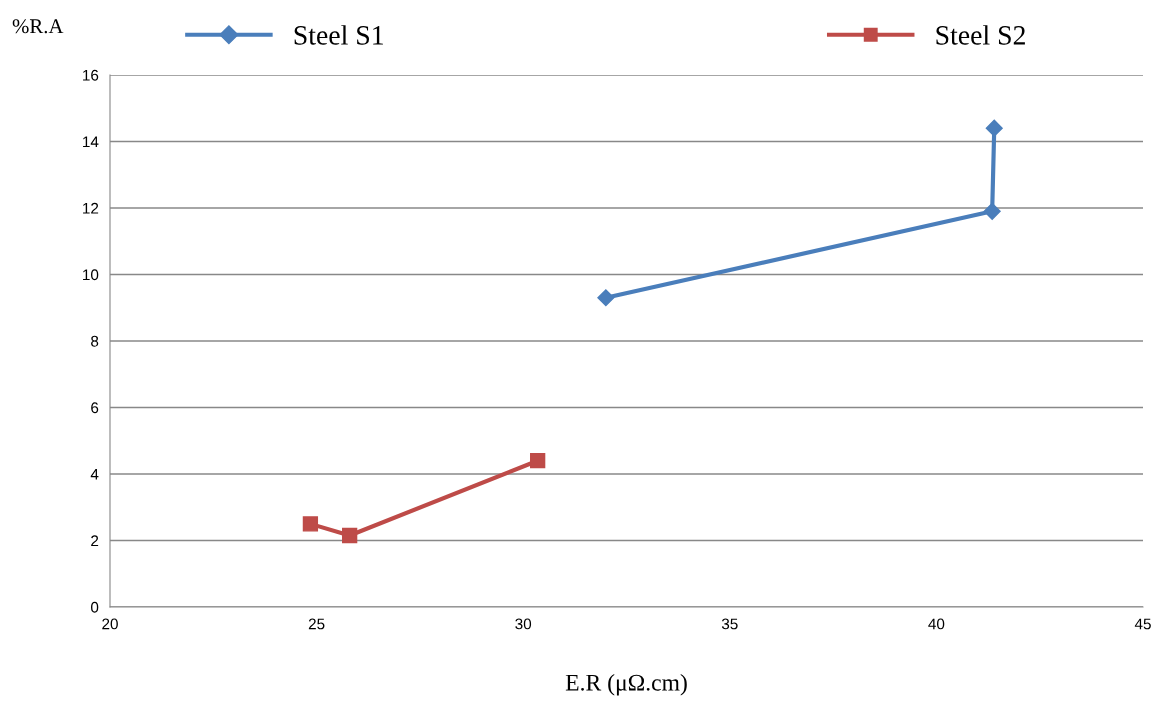  Describe the element at coordinates (94, 474) in the screenshot. I see `y-tick-label: 4` at that location.